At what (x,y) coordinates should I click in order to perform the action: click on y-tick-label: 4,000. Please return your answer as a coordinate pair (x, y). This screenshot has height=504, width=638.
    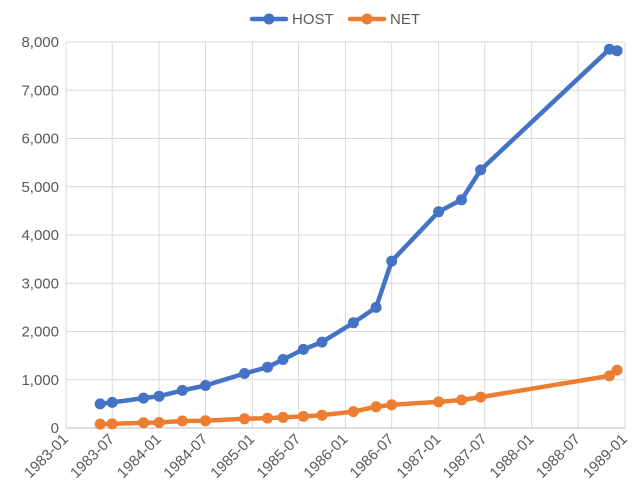
    Looking at the image, I should click on (40, 235).